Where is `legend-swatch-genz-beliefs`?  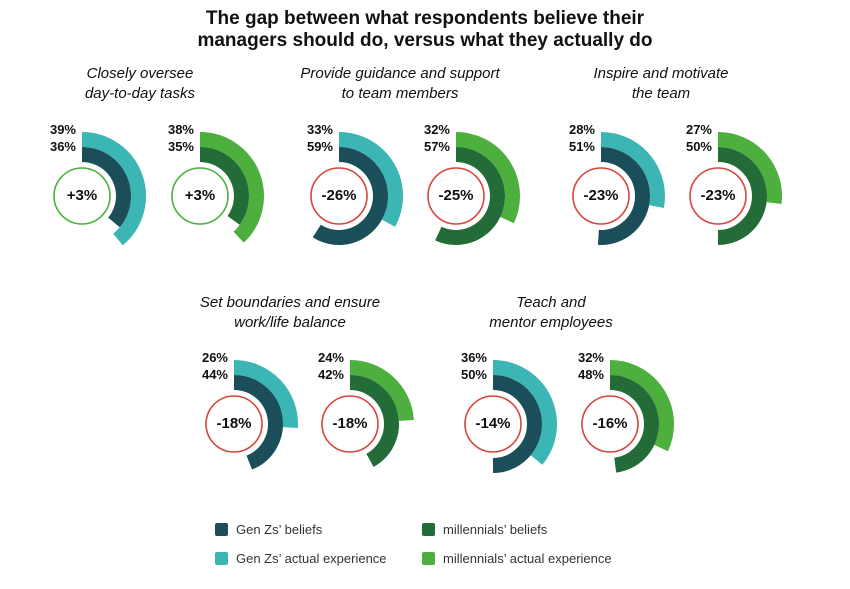 legend-swatch-genz-beliefs is located at coordinates (221, 529).